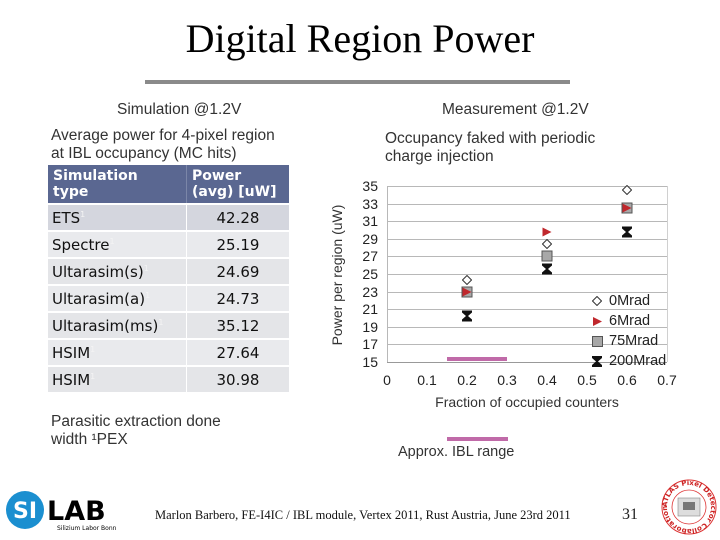  What do you see at coordinates (370, 309) in the screenshot?
I see `y-tick: 21` at bounding box center [370, 309].